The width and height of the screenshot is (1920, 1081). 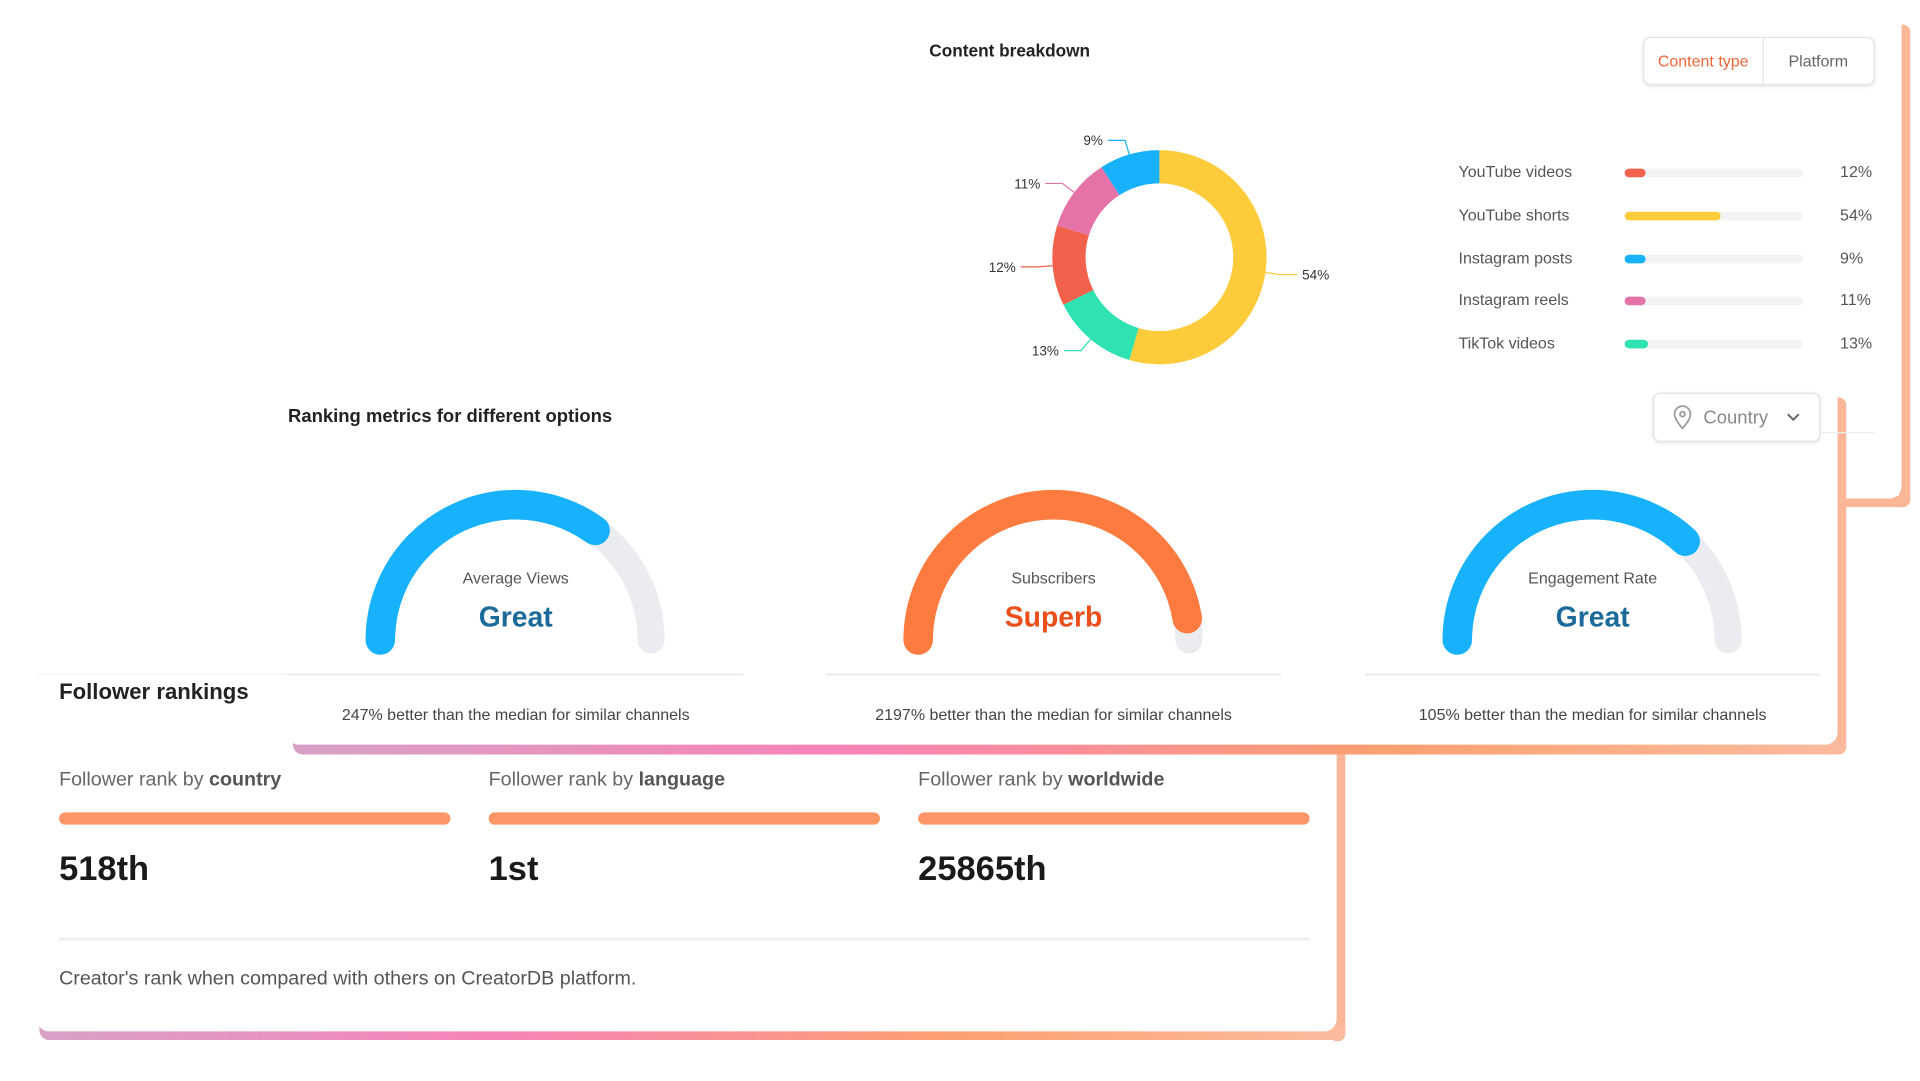 What do you see at coordinates (1027, 183) in the screenshot?
I see `donut-data-label: 11%` at bounding box center [1027, 183].